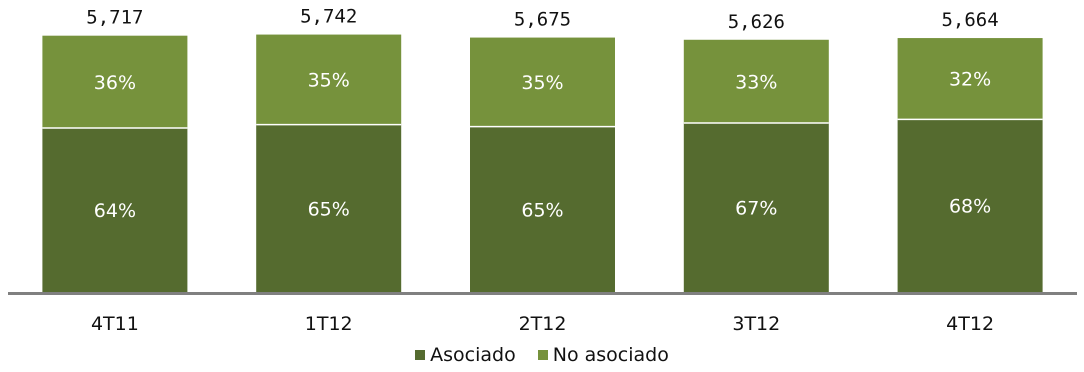 This screenshot has width=1084, height=372. I want to click on x-tick-label: 4T12, so click(970, 324).